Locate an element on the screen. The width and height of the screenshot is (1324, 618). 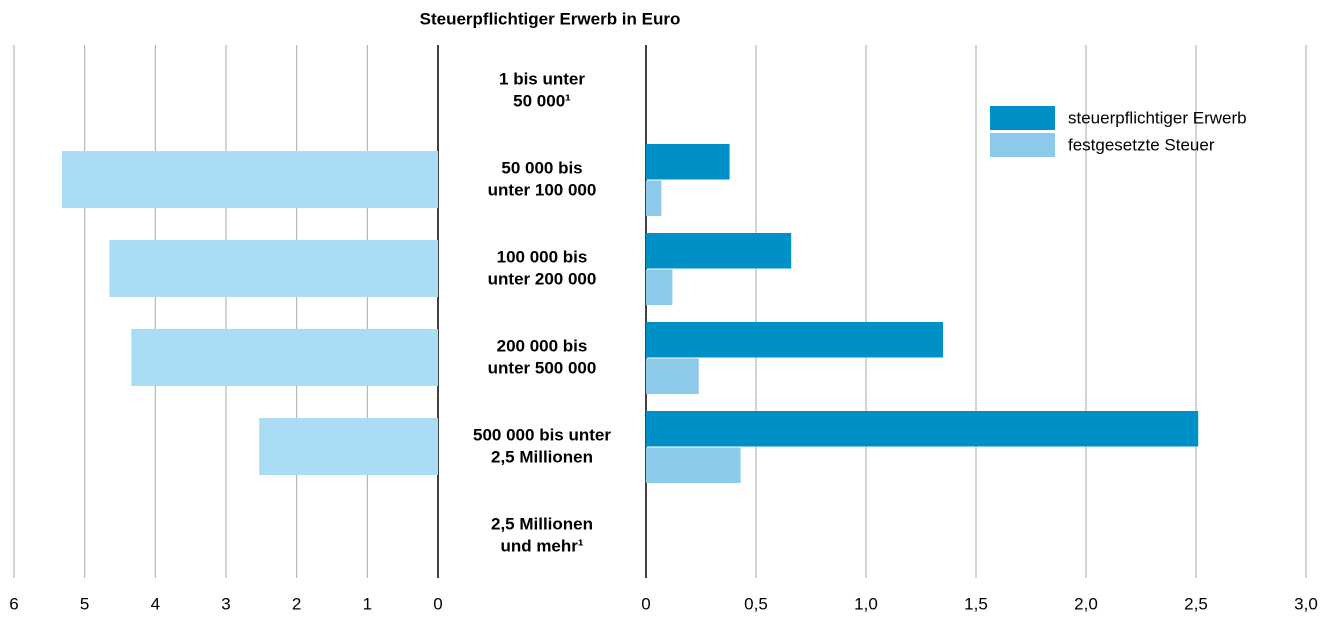
category-label: 200 000 bis is located at coordinates (542, 345).